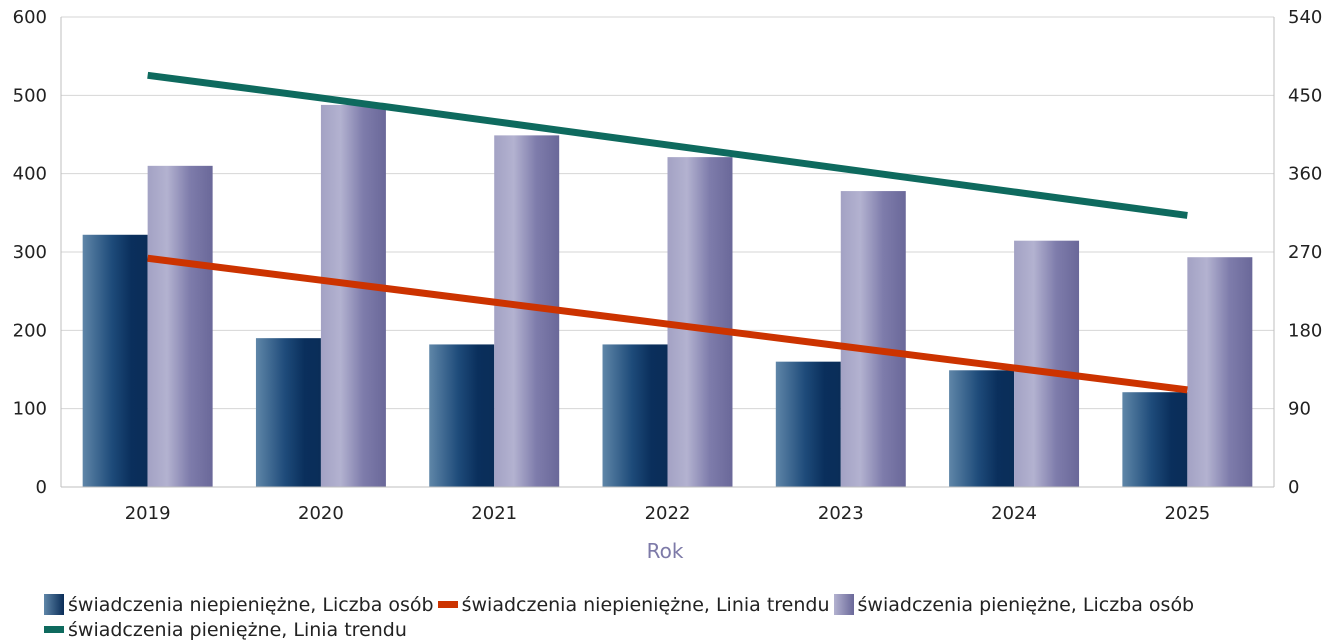 The width and height of the screenshot is (1327, 642). I want to click on legend-label-1: świadczenia niepieniężne, Linia trendu, so click(645, 604).